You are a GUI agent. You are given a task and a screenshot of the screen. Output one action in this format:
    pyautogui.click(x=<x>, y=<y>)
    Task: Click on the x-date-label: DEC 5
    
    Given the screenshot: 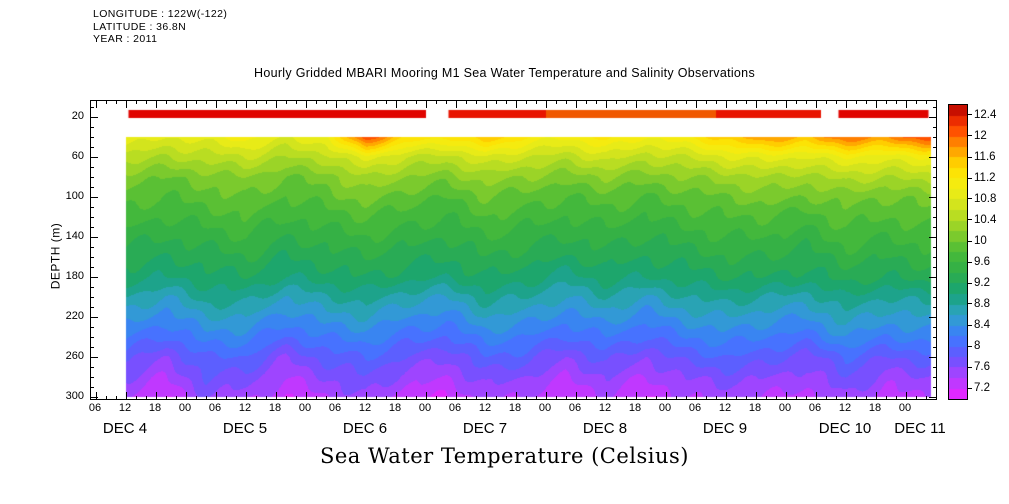 What is the action you would take?
    pyautogui.click(x=245, y=428)
    